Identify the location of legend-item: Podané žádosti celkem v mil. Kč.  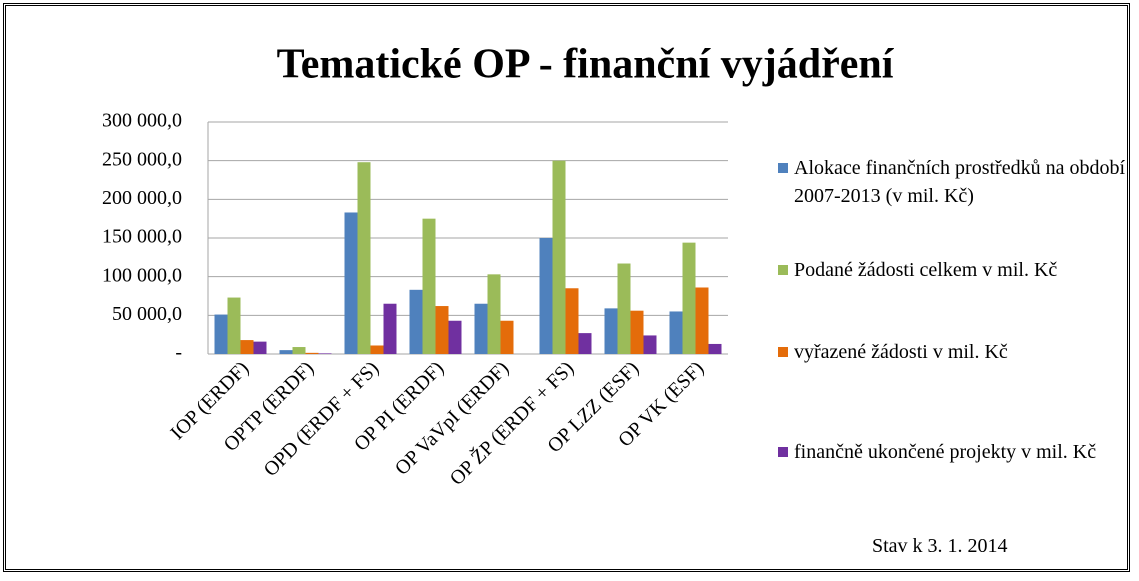
(958, 270).